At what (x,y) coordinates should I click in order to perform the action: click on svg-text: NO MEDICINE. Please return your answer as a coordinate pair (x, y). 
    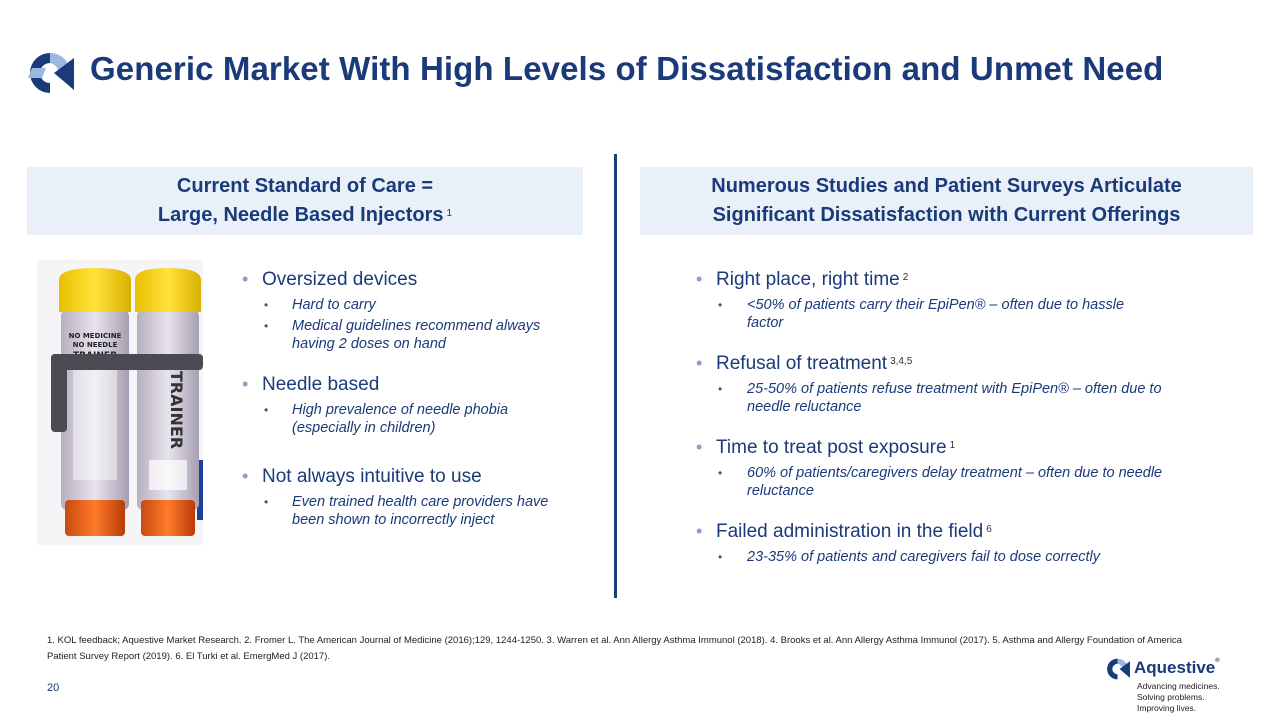
    Looking at the image, I should click on (95, 336).